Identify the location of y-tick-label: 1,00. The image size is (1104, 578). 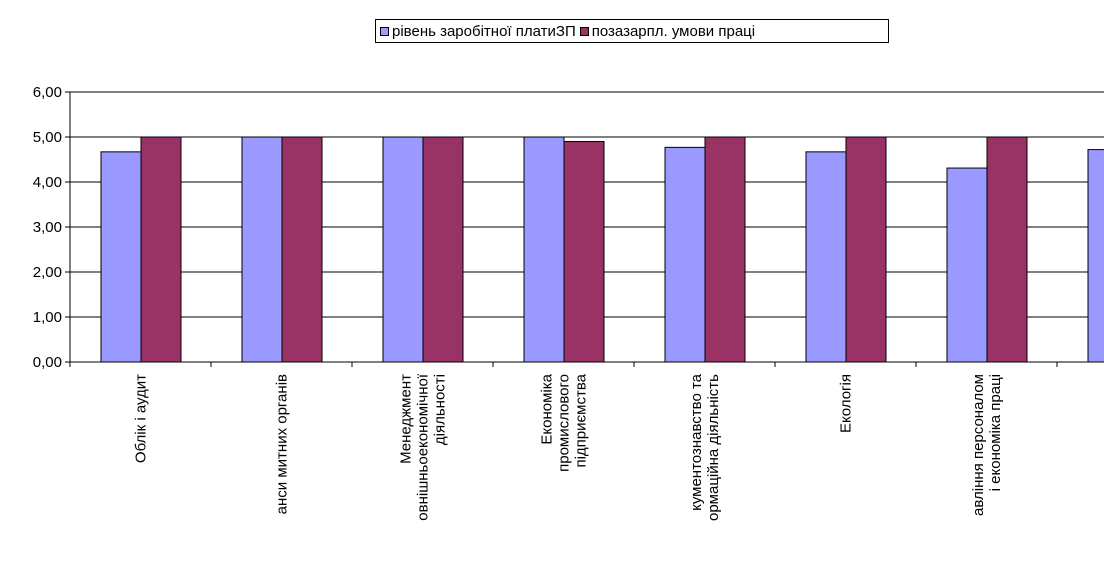
(47, 317).